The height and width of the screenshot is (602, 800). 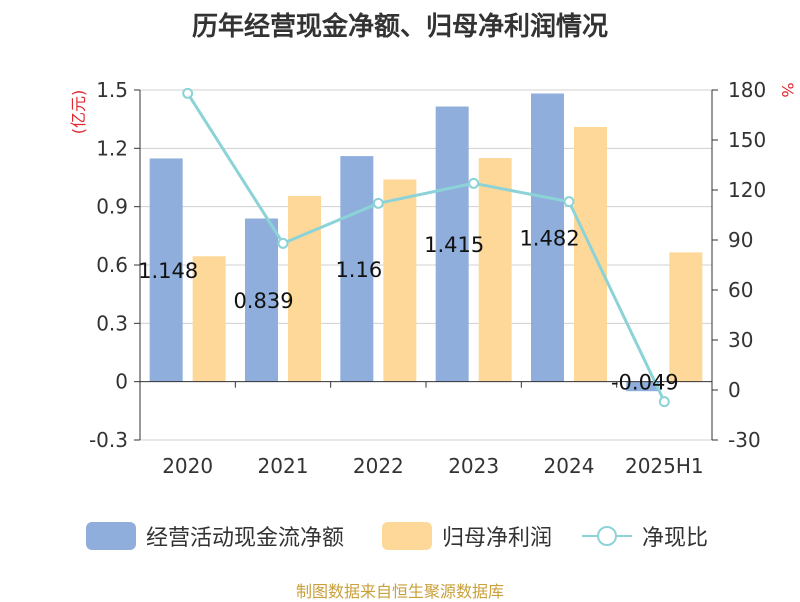 What do you see at coordinates (734, 390) in the screenshot?
I see `right-axis-tick-label: 0` at bounding box center [734, 390].